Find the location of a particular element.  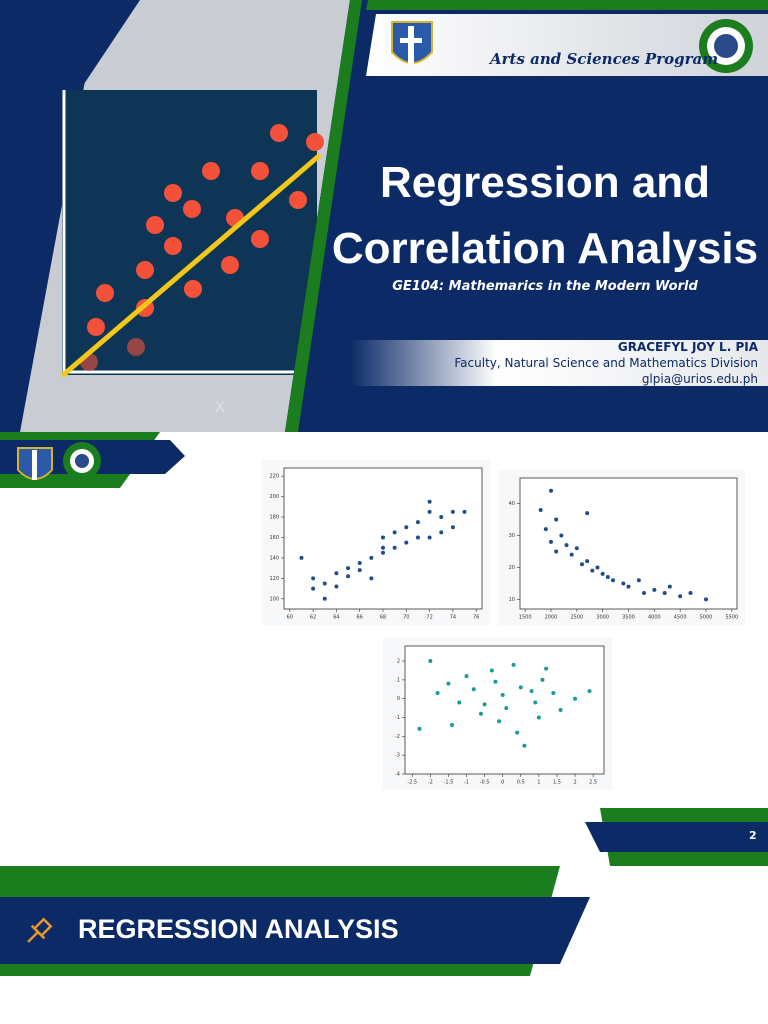

x-tick-label: 0.5 is located at coordinates (521, 783).